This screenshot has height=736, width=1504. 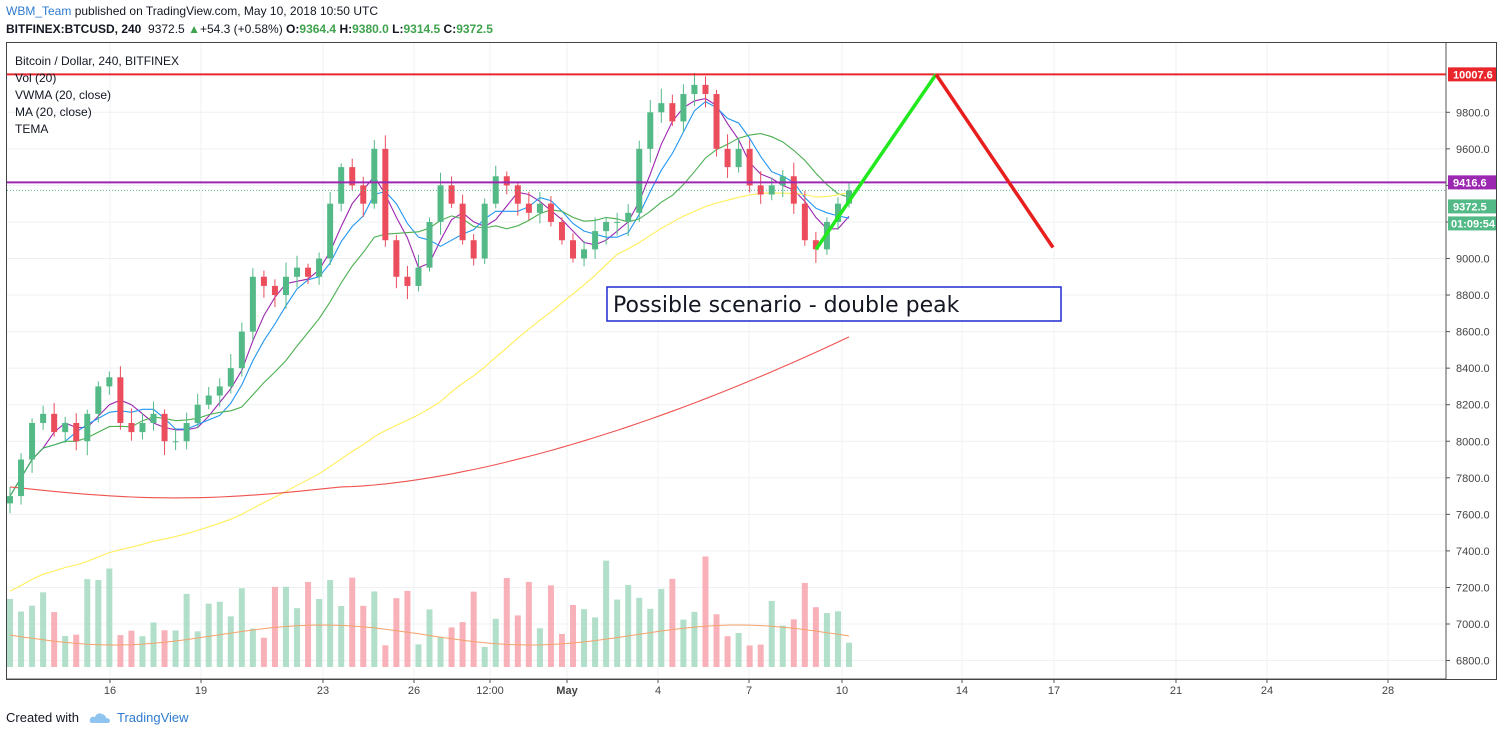 What do you see at coordinates (53, 112) in the screenshot?
I see `legend-ma: MA (20, close)` at bounding box center [53, 112].